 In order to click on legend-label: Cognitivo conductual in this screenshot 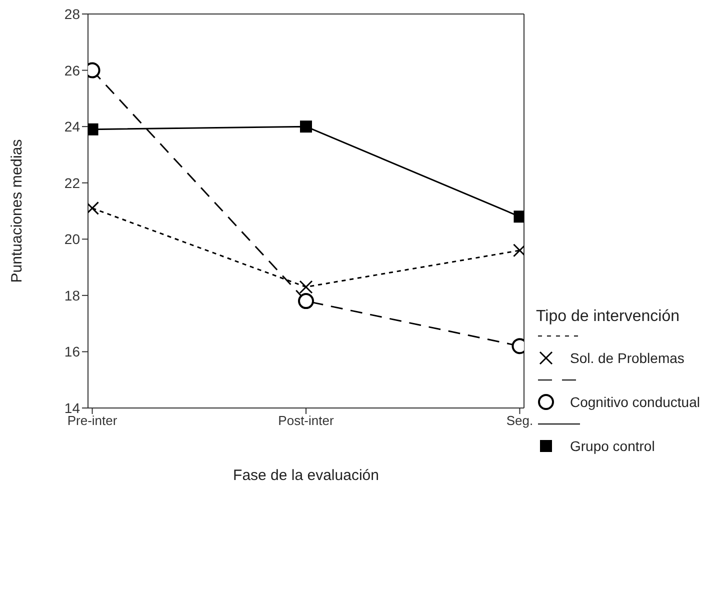, I will do `click(635, 402)`.